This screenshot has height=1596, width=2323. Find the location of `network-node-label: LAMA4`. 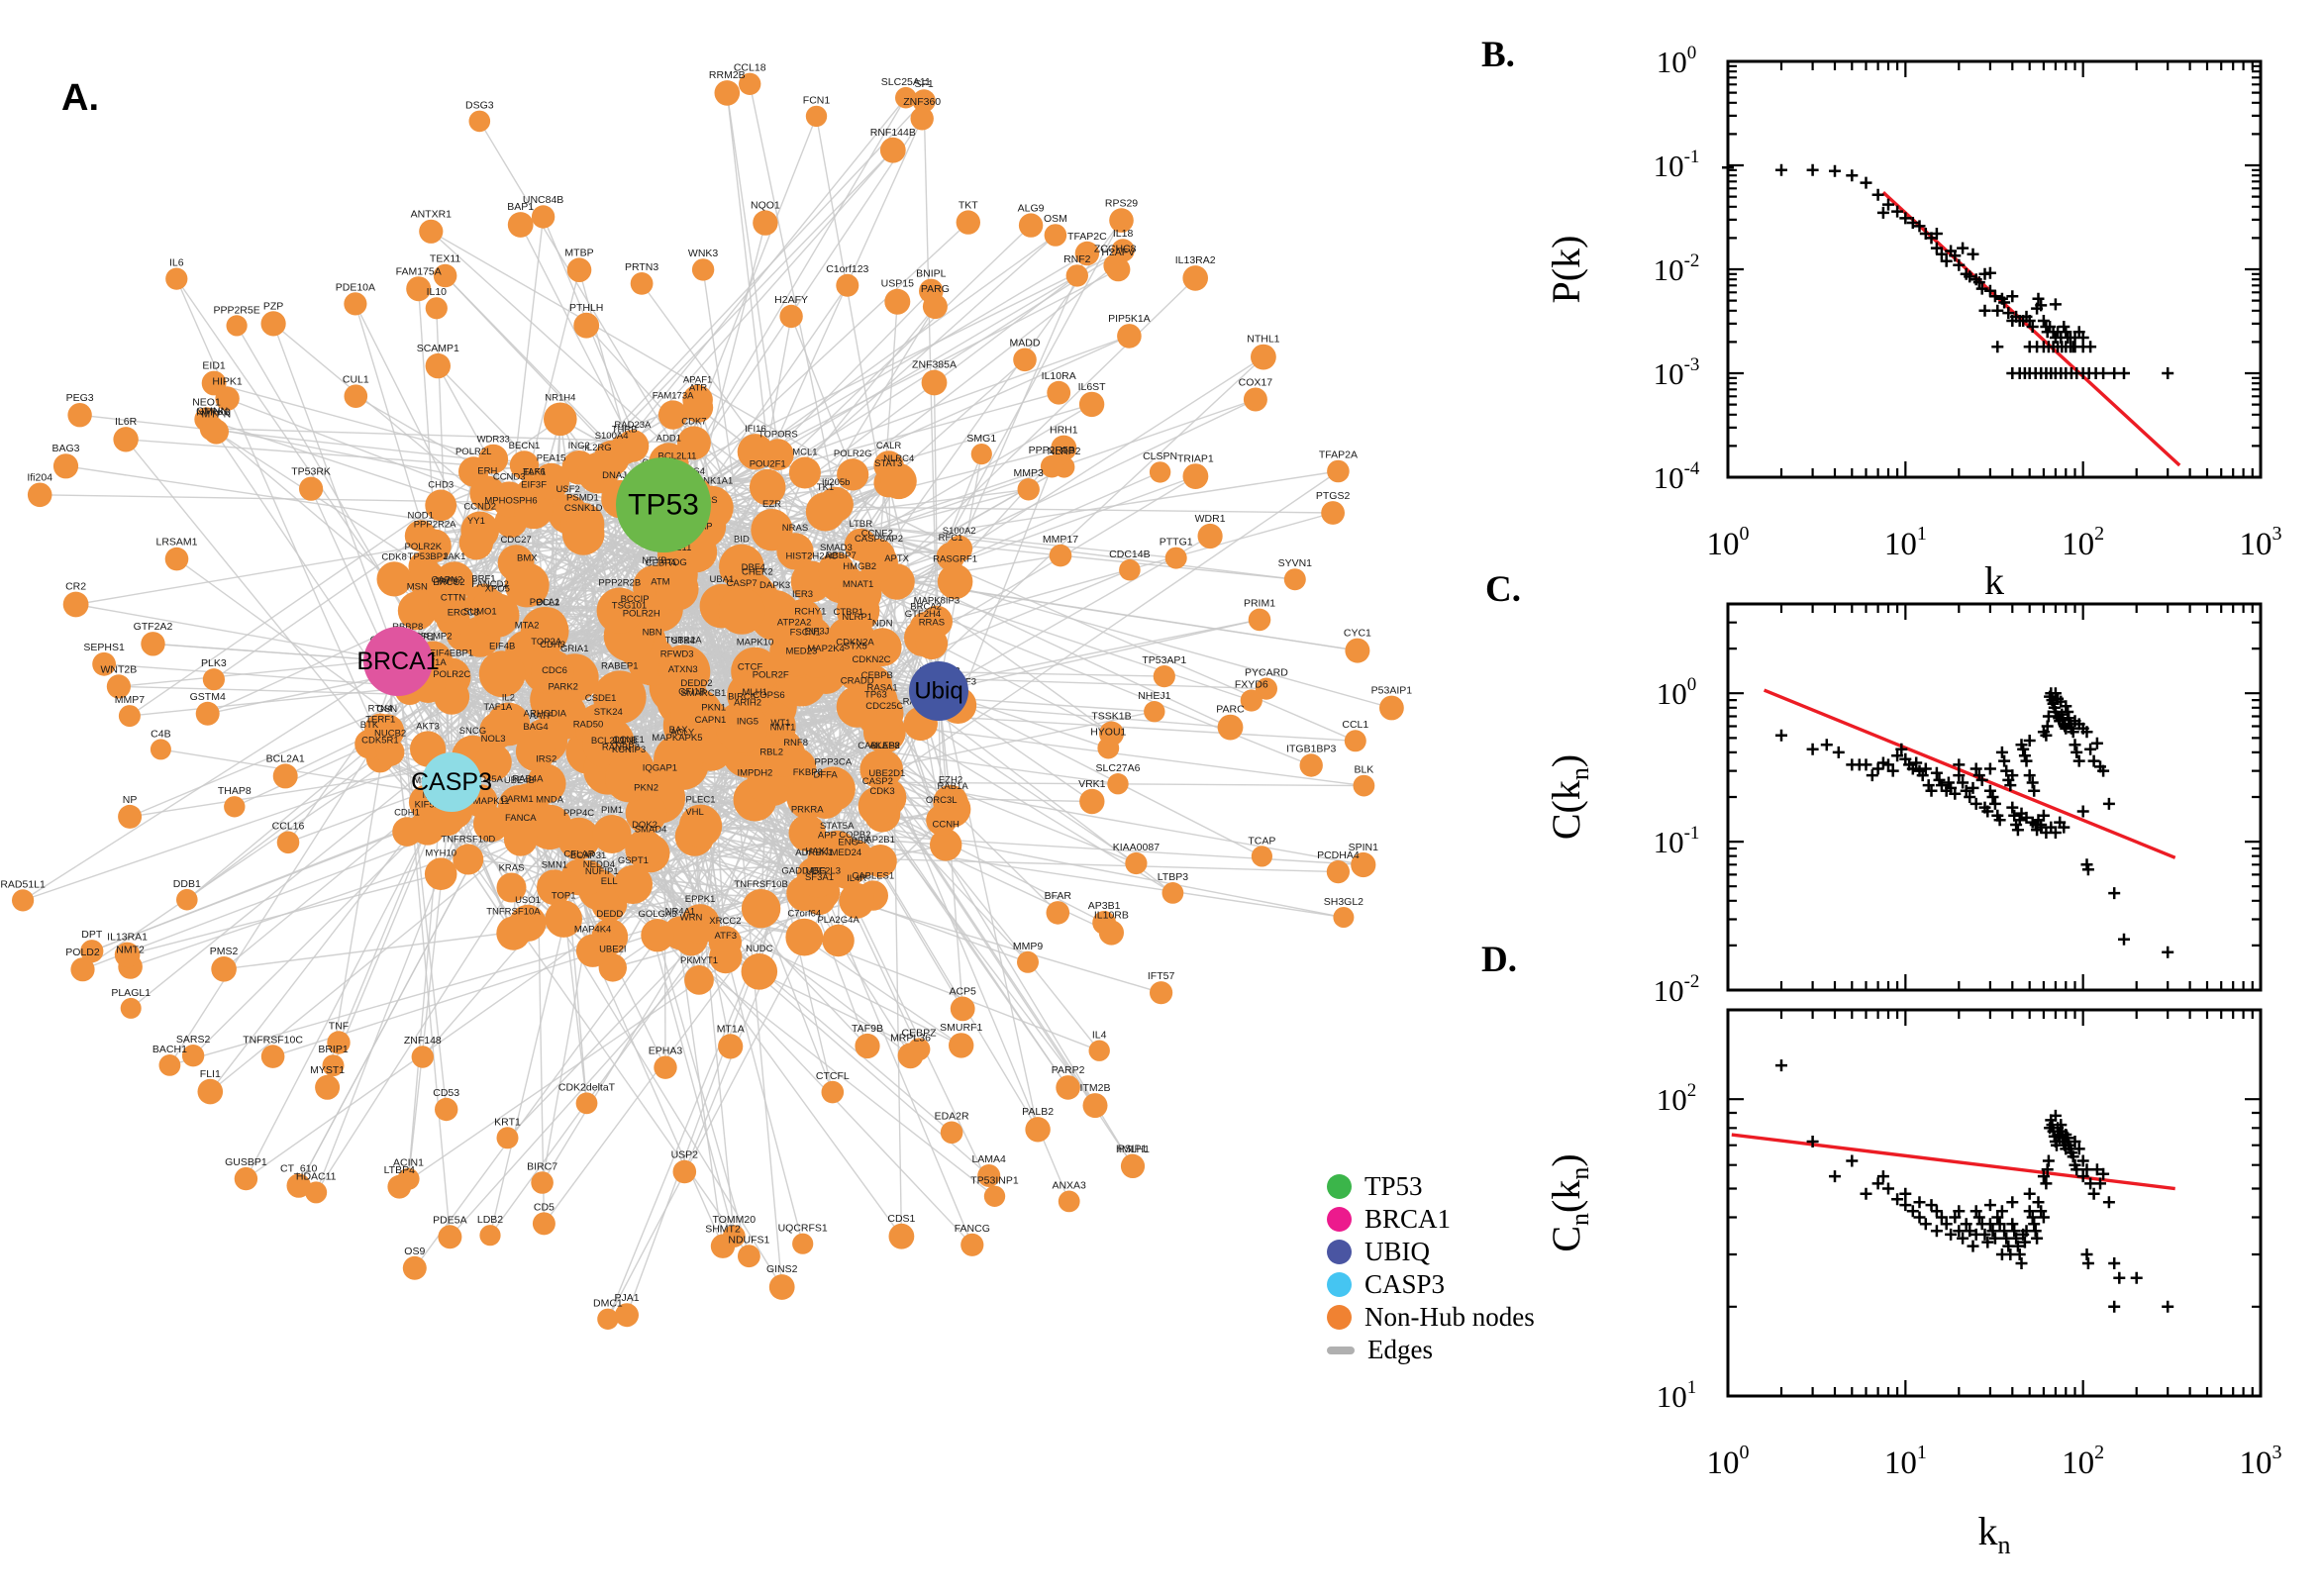

network-node-label: LAMA4 is located at coordinates (989, 1159).